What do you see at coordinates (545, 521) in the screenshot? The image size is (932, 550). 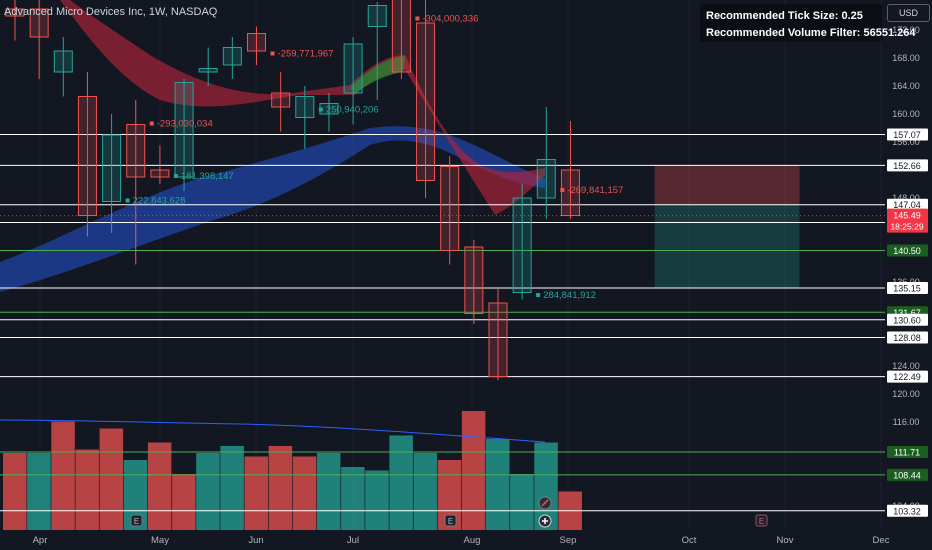 I see `add-marker-icon` at bounding box center [545, 521].